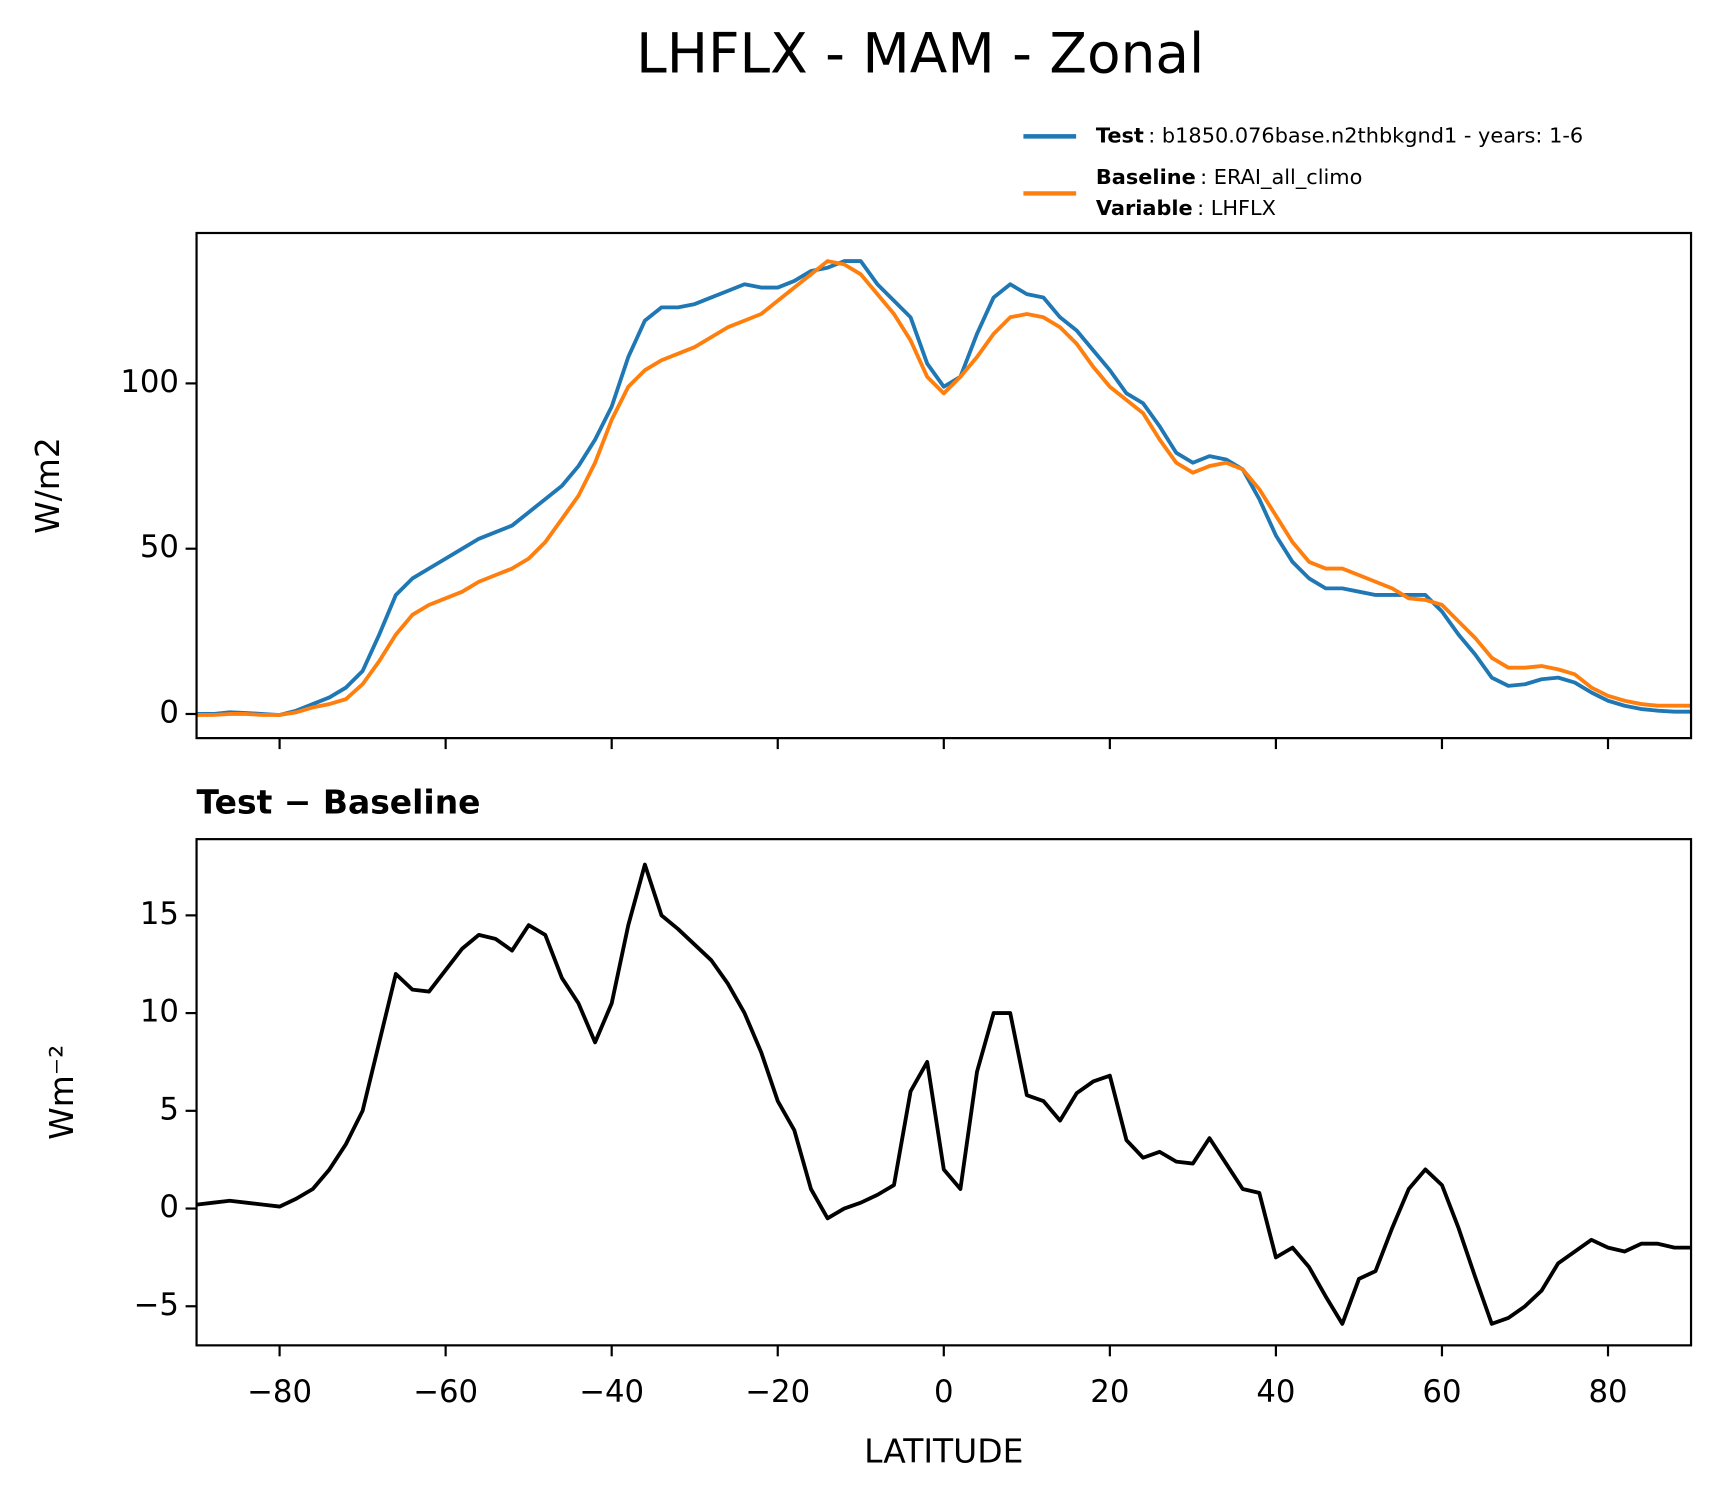 Image resolution: width=1713 pixels, height=1496 pixels. I want to click on y-axis-label: W/m2, so click(47, 485).